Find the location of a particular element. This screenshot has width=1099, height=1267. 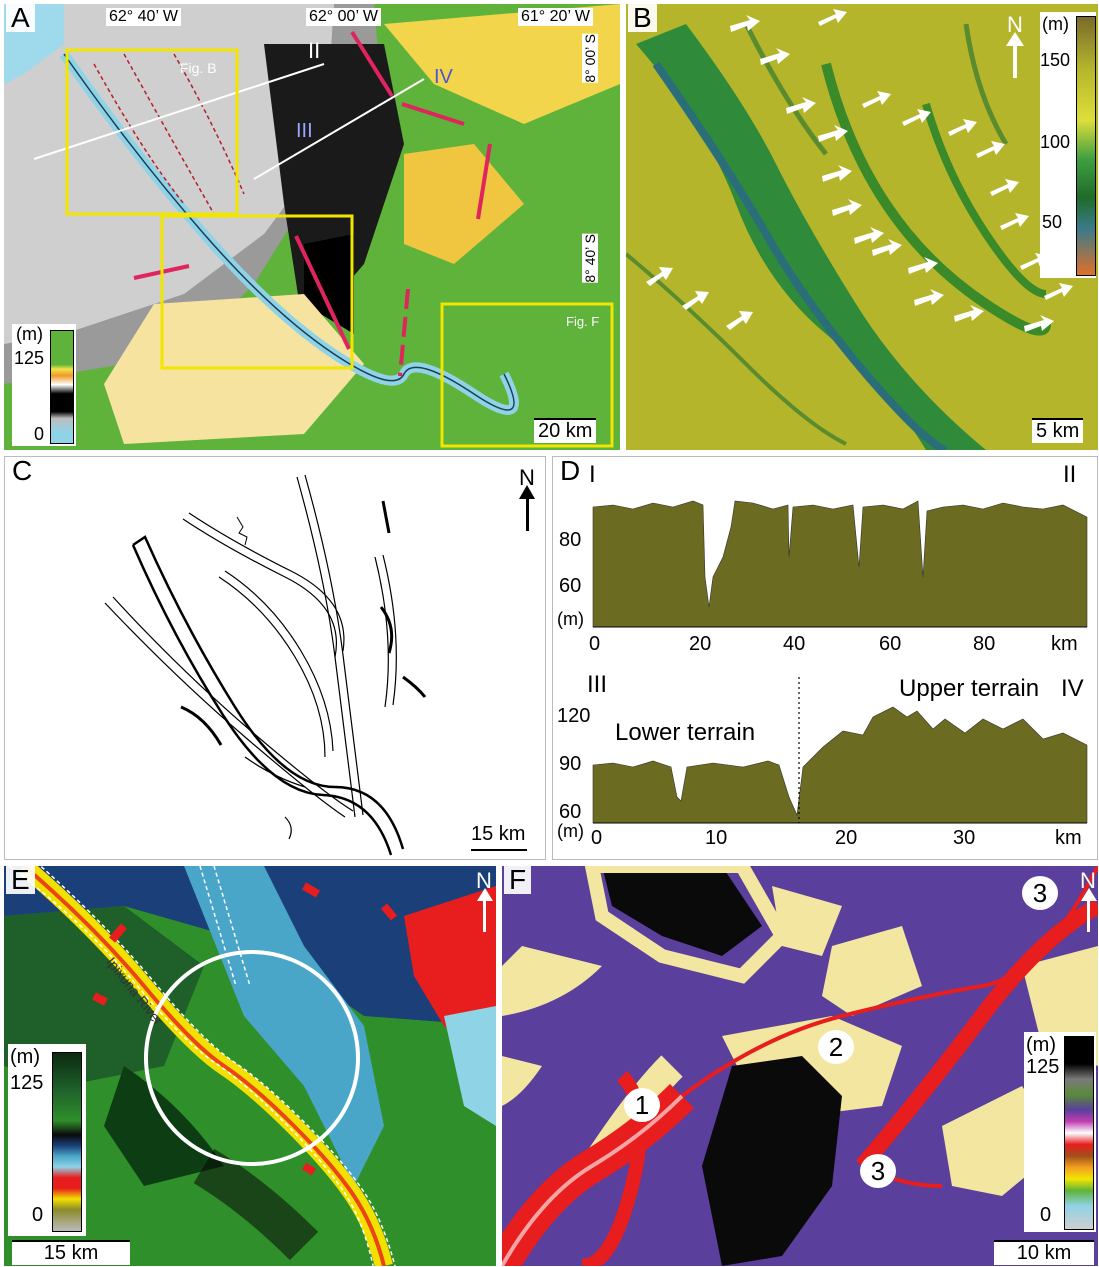

scale-bar-f: 10 km is located at coordinates (1044, 1252).